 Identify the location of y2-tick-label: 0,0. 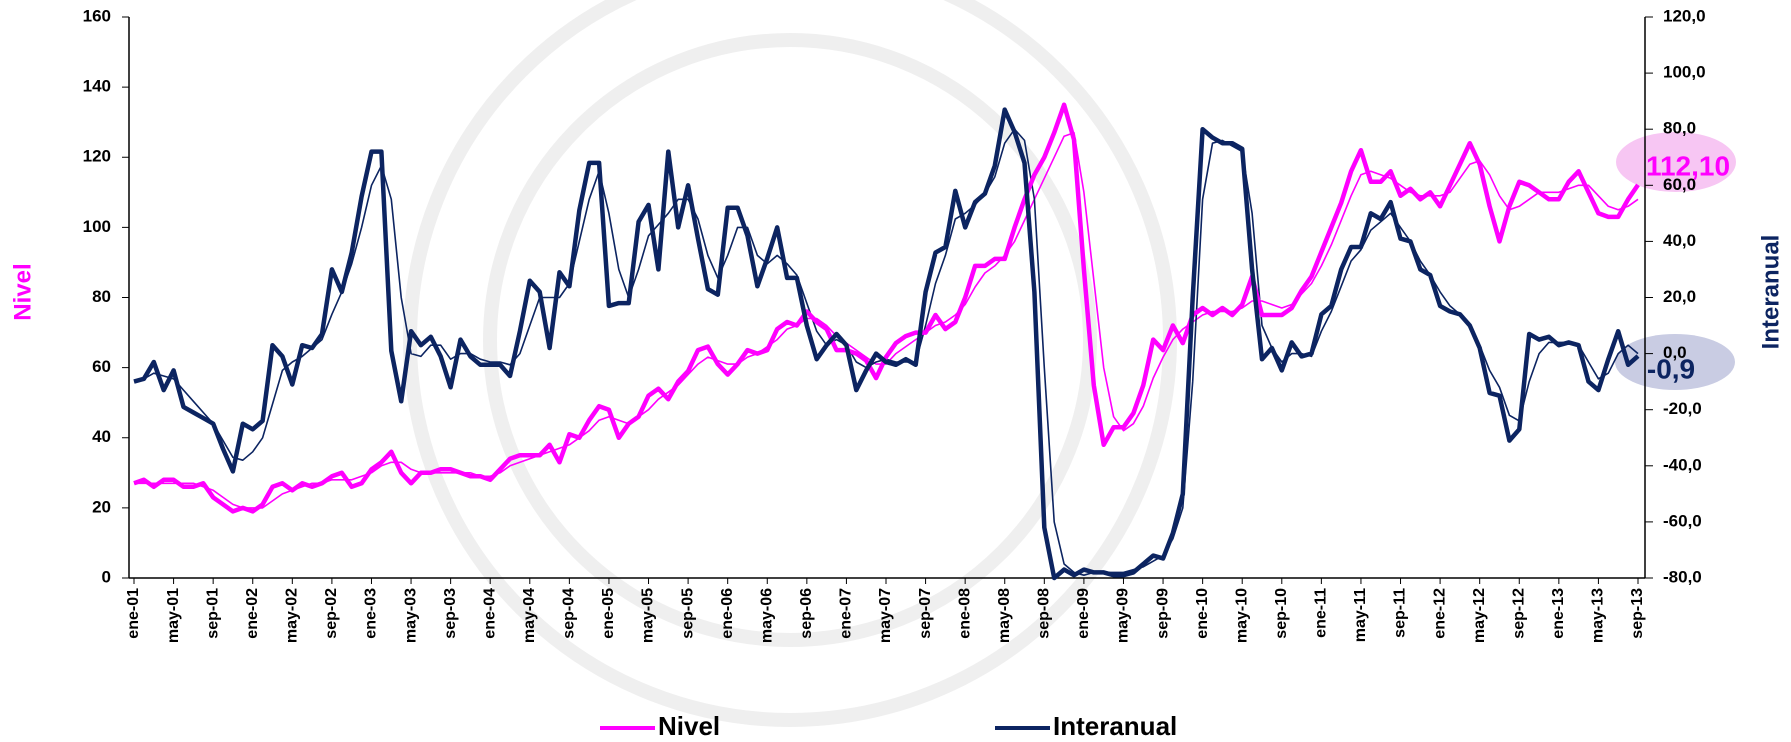
(1675, 352).